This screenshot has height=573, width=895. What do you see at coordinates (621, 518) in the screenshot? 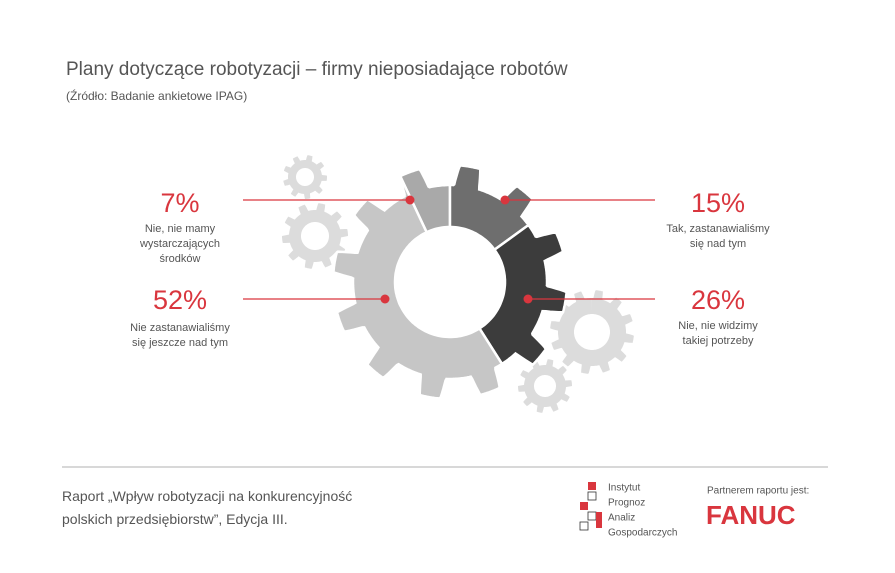
I see `institute-line: Analiz` at bounding box center [621, 518].